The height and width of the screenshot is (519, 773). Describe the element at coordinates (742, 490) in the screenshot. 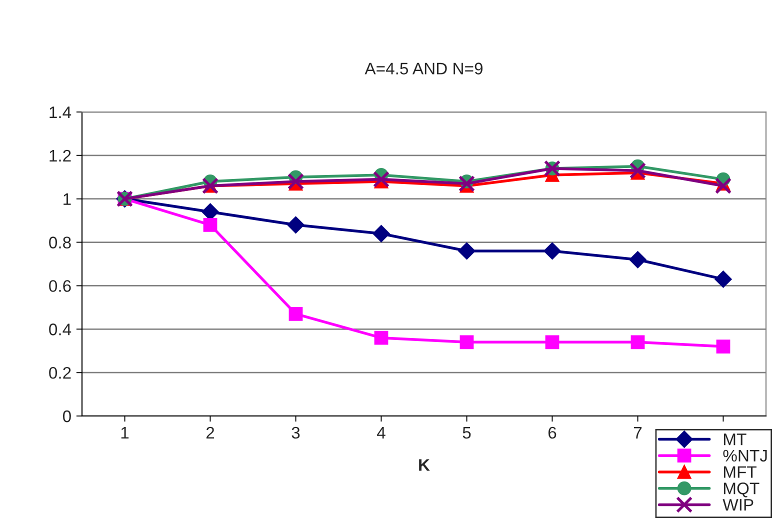

I see `legend-label: MQT` at that location.